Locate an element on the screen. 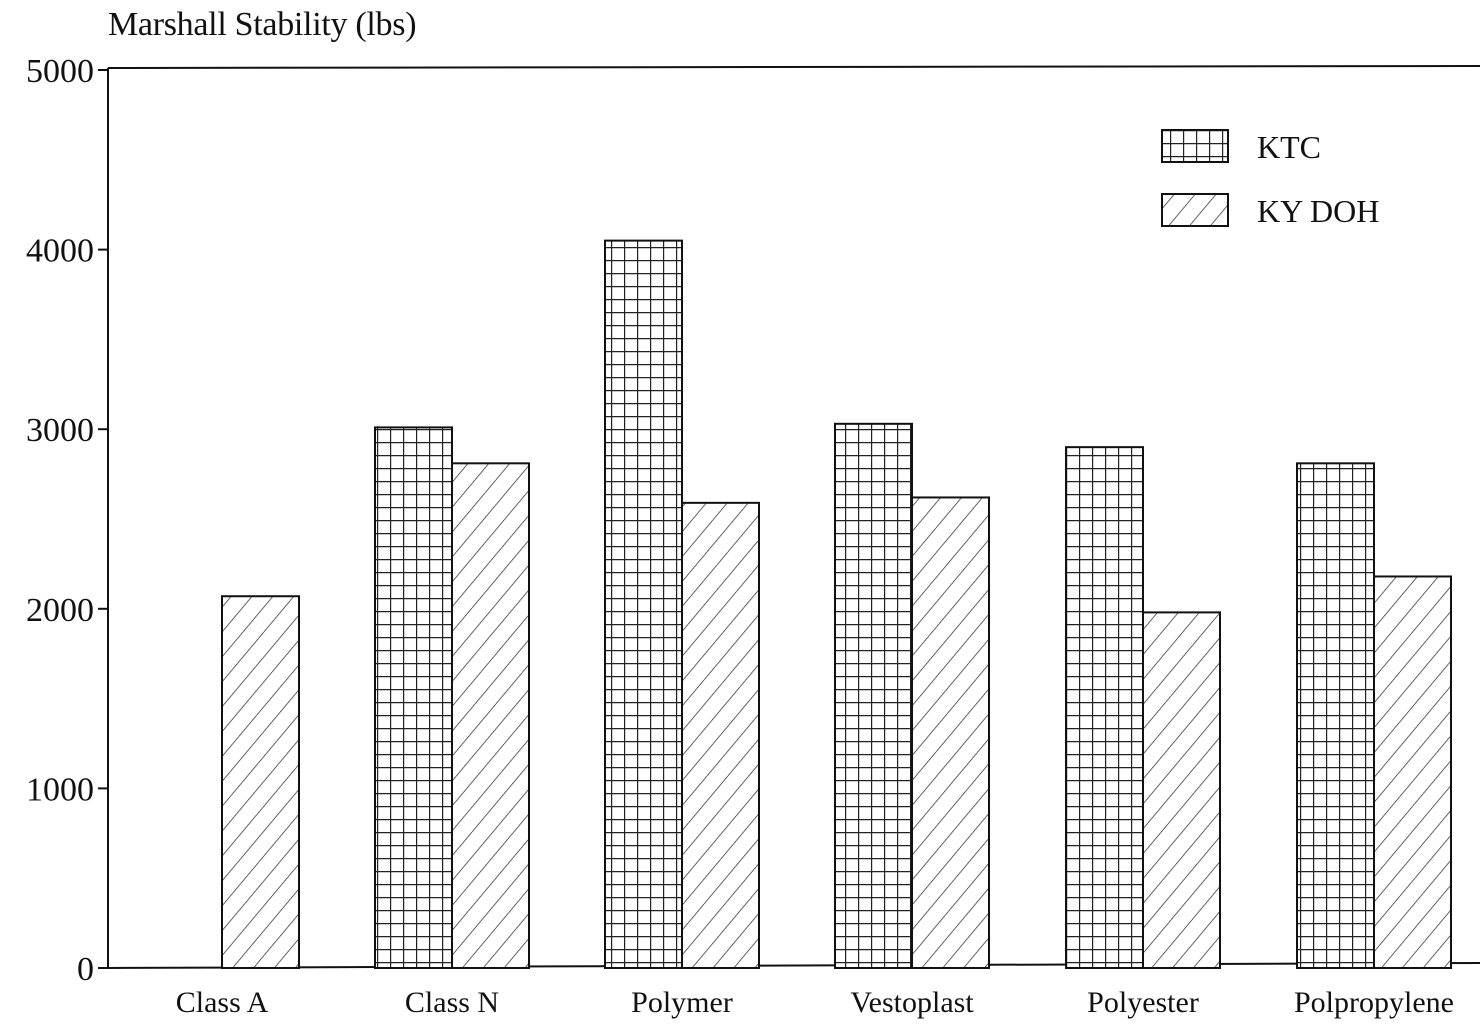  bar-ktc-polyester is located at coordinates (1104, 708).